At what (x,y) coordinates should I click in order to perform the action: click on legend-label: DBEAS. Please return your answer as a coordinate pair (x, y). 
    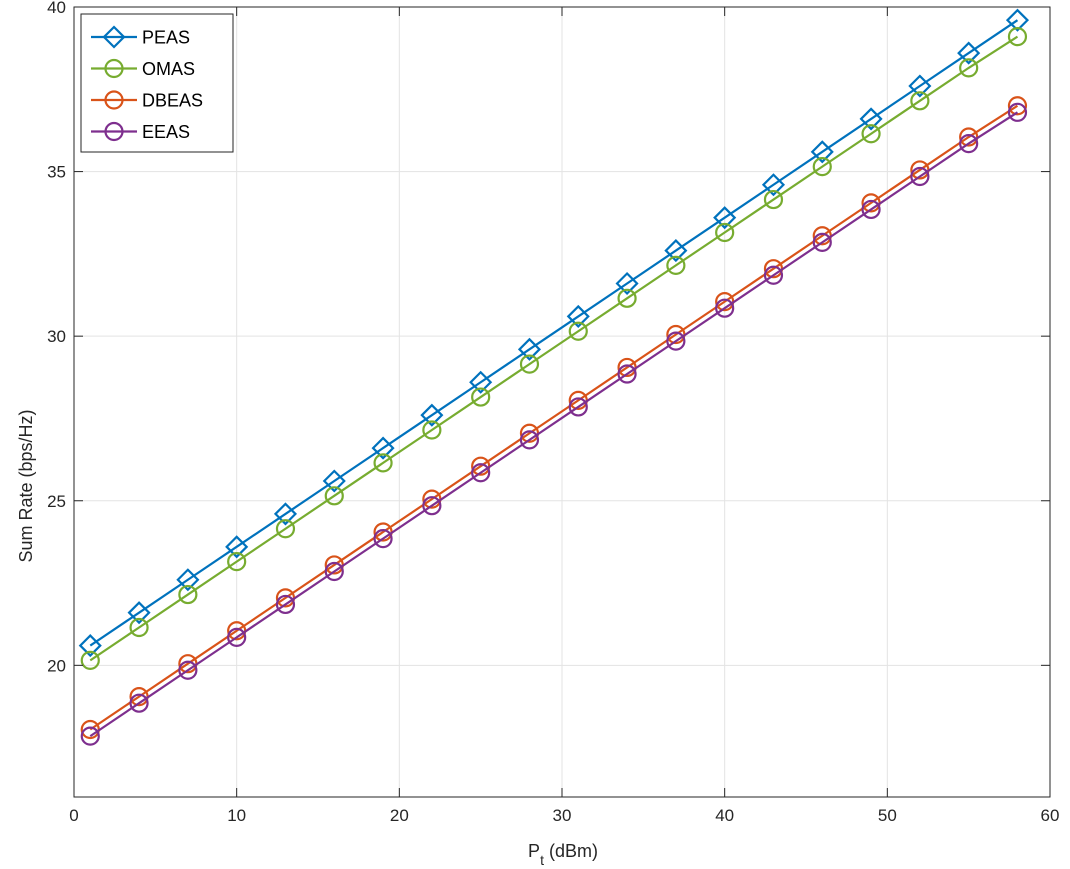
    Looking at the image, I should click on (172, 101).